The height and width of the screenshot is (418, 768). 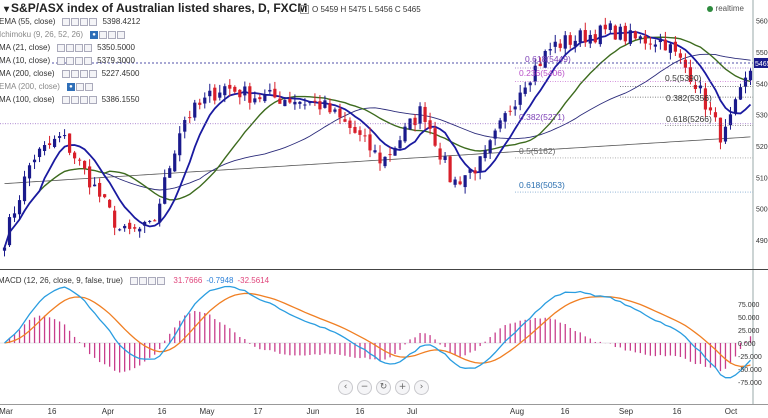 I want to click on time-axis-label: Oct, so click(x=731, y=411).